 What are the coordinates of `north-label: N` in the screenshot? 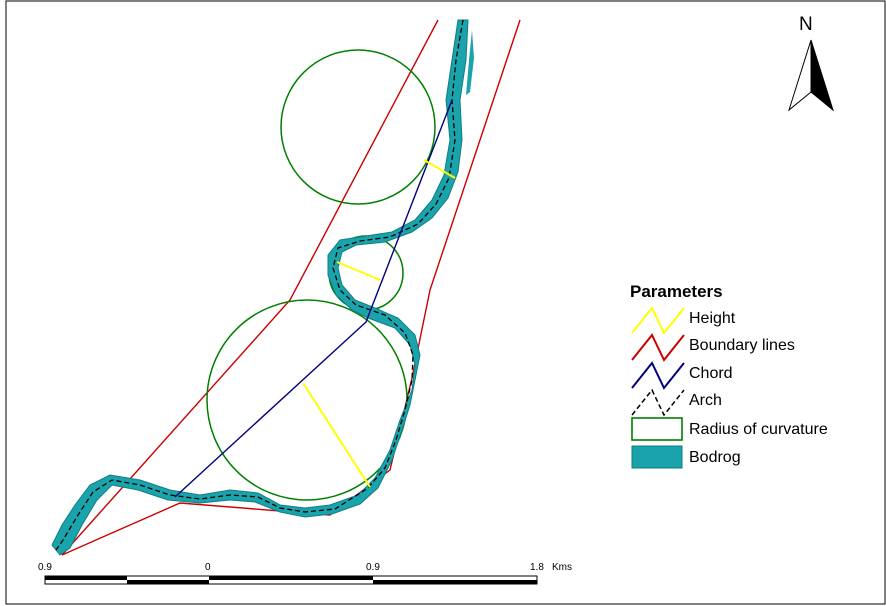 It's located at (806, 24).